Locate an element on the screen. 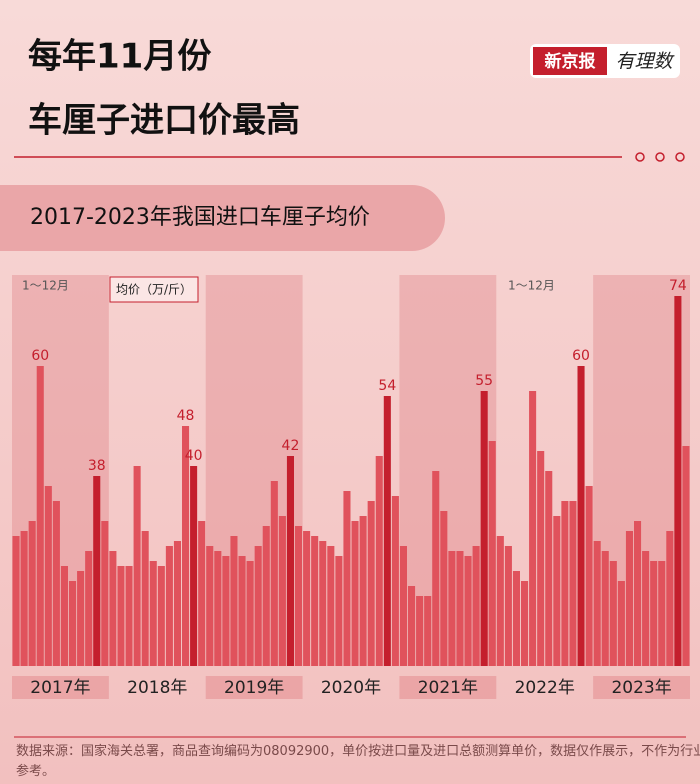 The height and width of the screenshot is (784, 700). chart-title: 2017-2023年我国进口车厘子均价 is located at coordinates (200, 217).